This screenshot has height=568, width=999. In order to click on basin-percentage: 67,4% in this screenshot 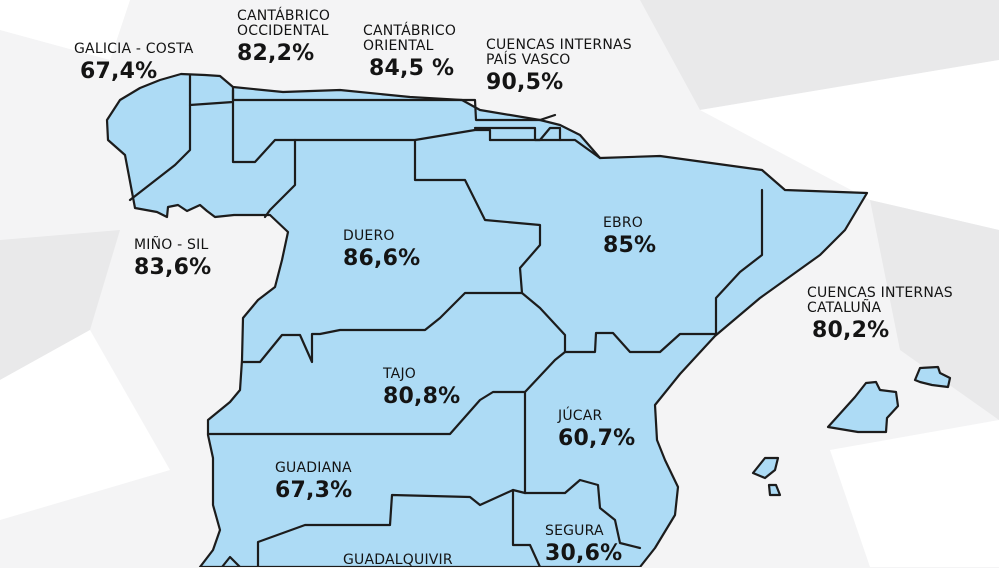, I will do `click(119, 71)`.